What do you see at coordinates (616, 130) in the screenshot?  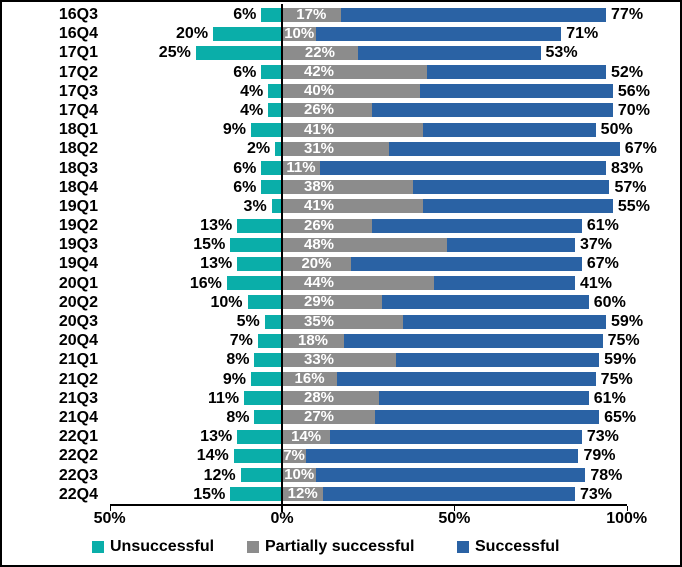 I see `successful-value-label: 50%` at bounding box center [616, 130].